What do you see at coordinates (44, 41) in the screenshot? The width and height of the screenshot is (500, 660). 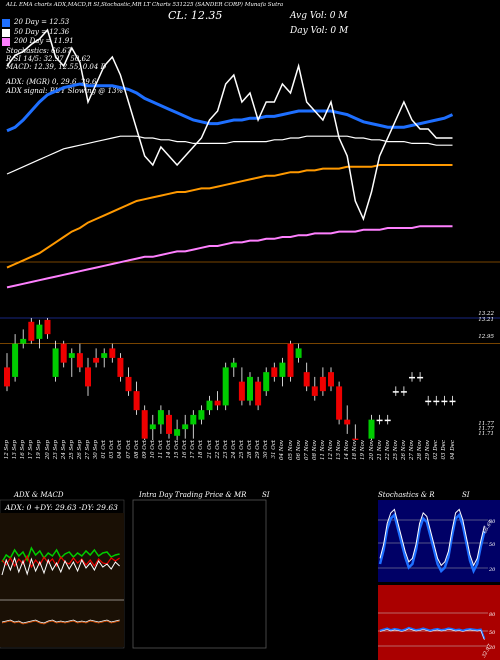 I see `ema200-label: 200 Day = 11.91` at bounding box center [44, 41].